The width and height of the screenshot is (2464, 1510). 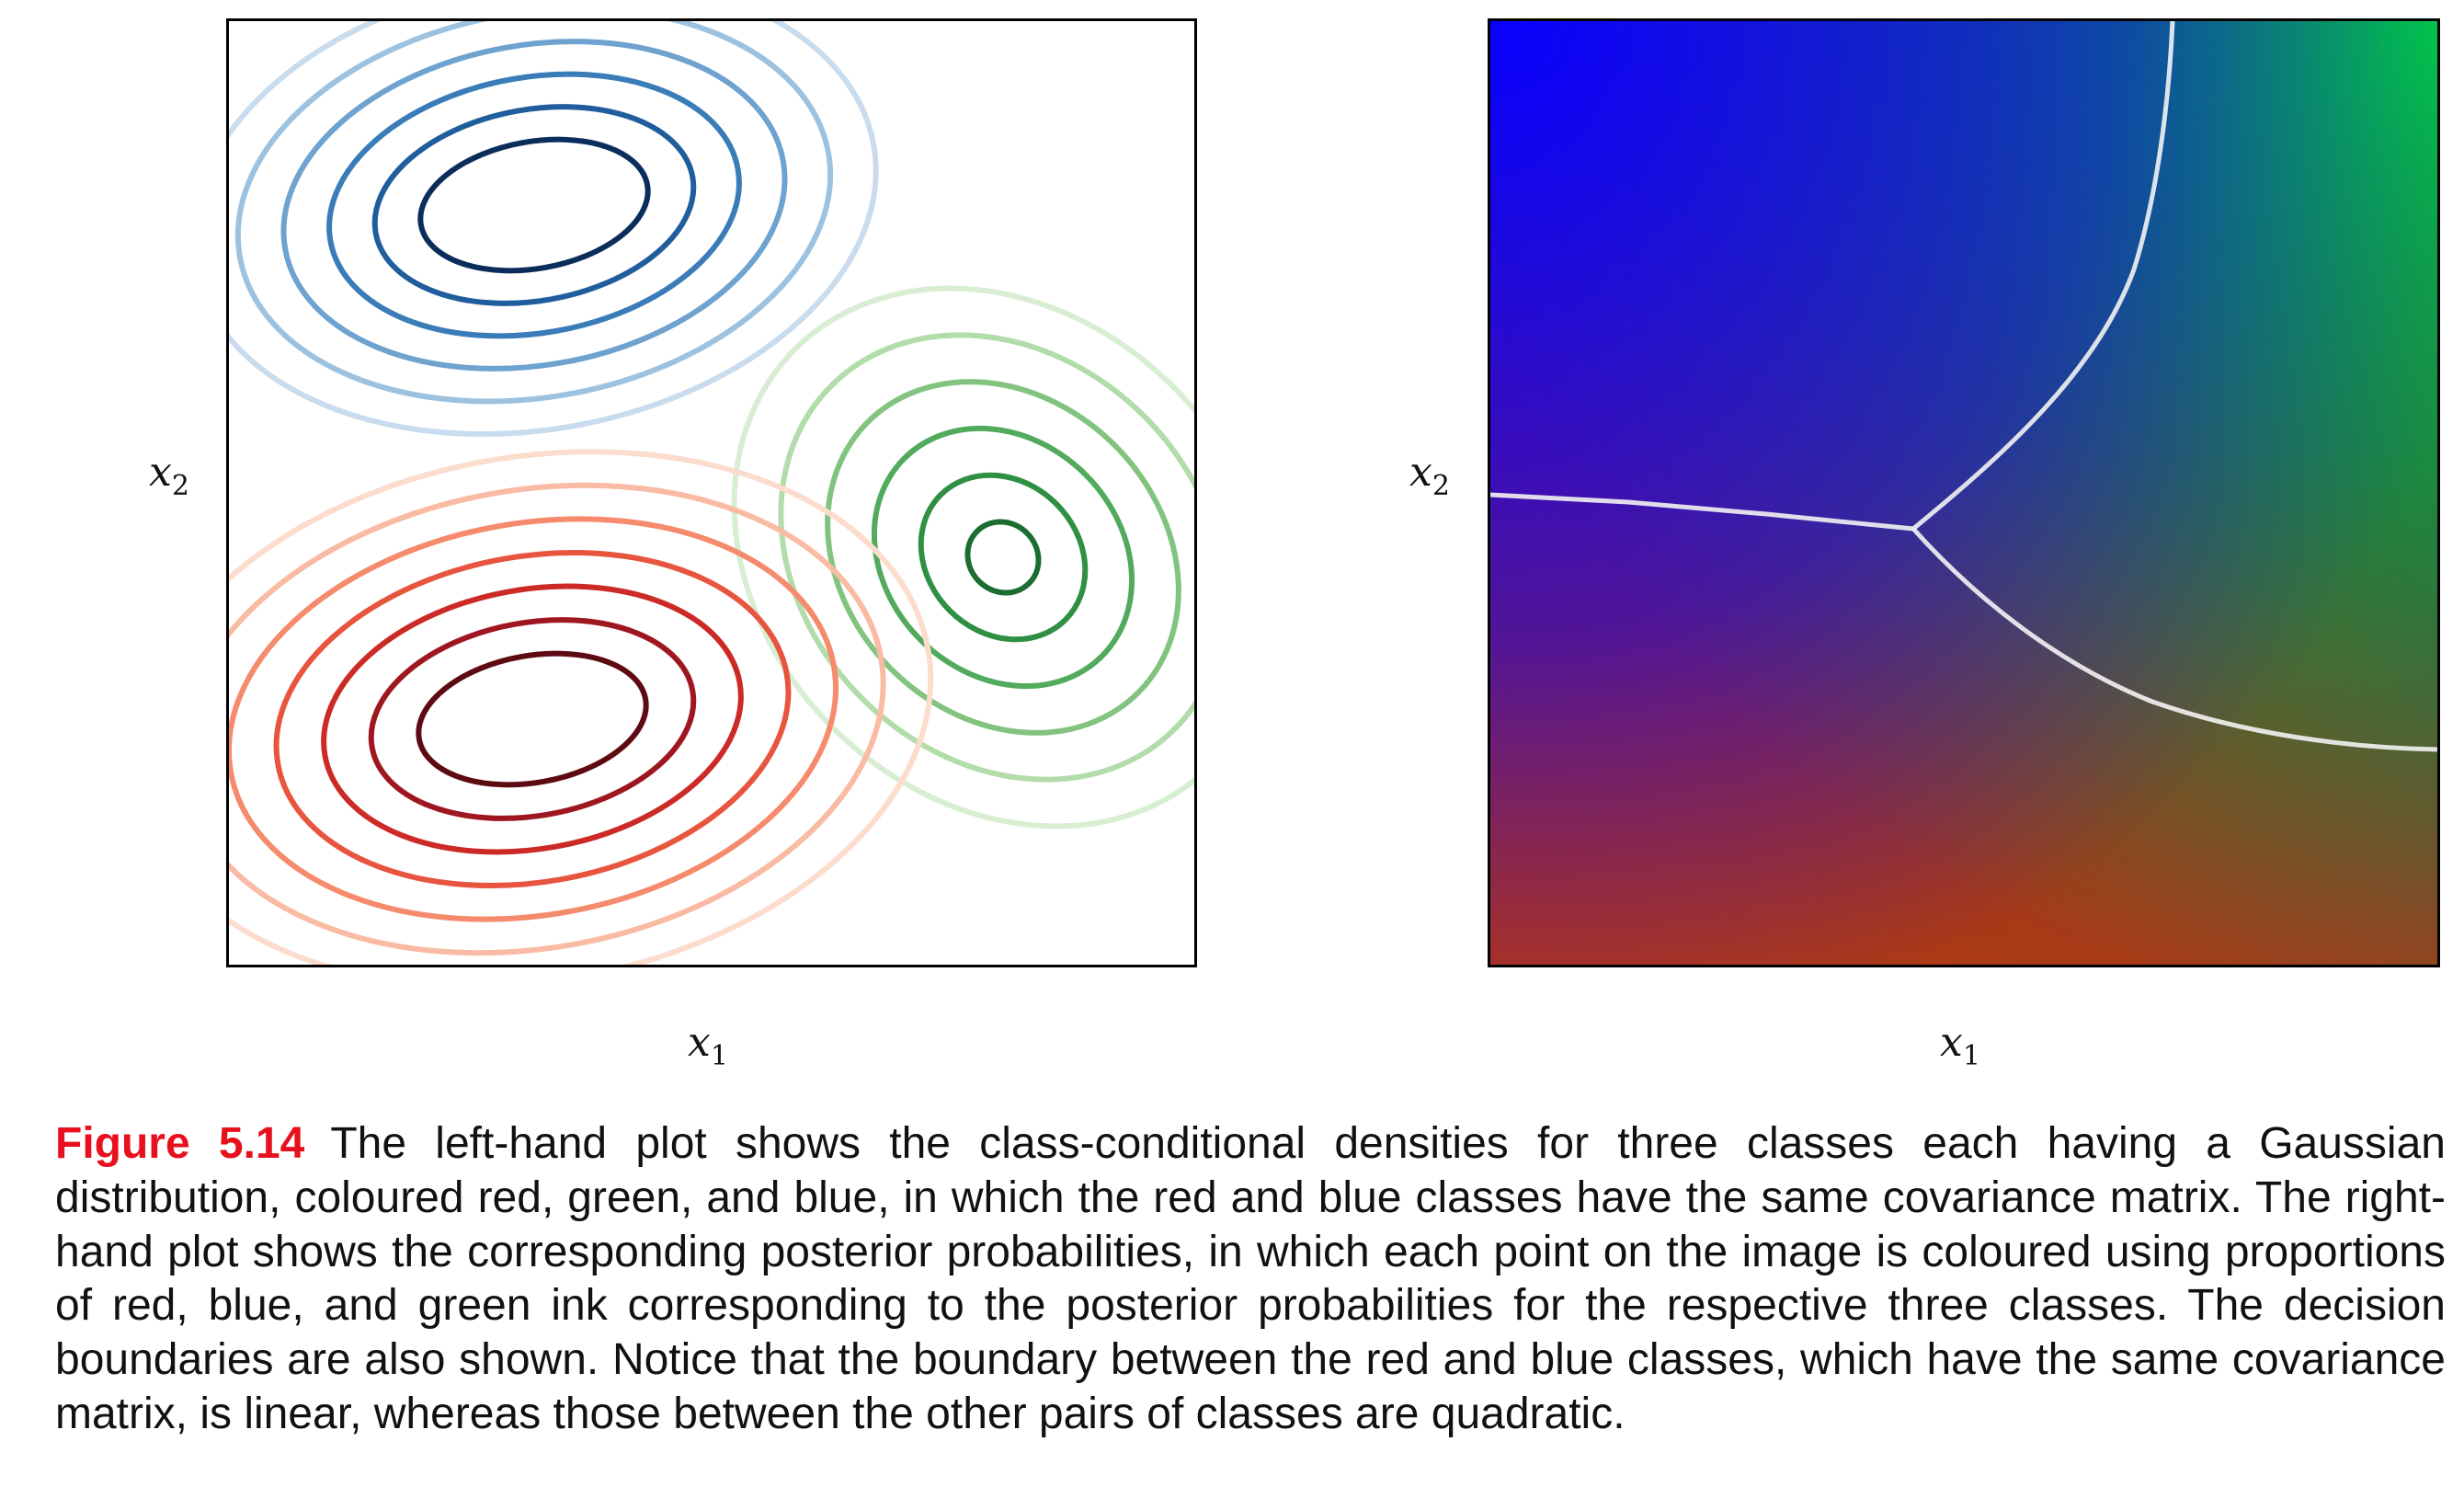 I want to click on right-y-axis-label: x2, so click(x=1429, y=476).